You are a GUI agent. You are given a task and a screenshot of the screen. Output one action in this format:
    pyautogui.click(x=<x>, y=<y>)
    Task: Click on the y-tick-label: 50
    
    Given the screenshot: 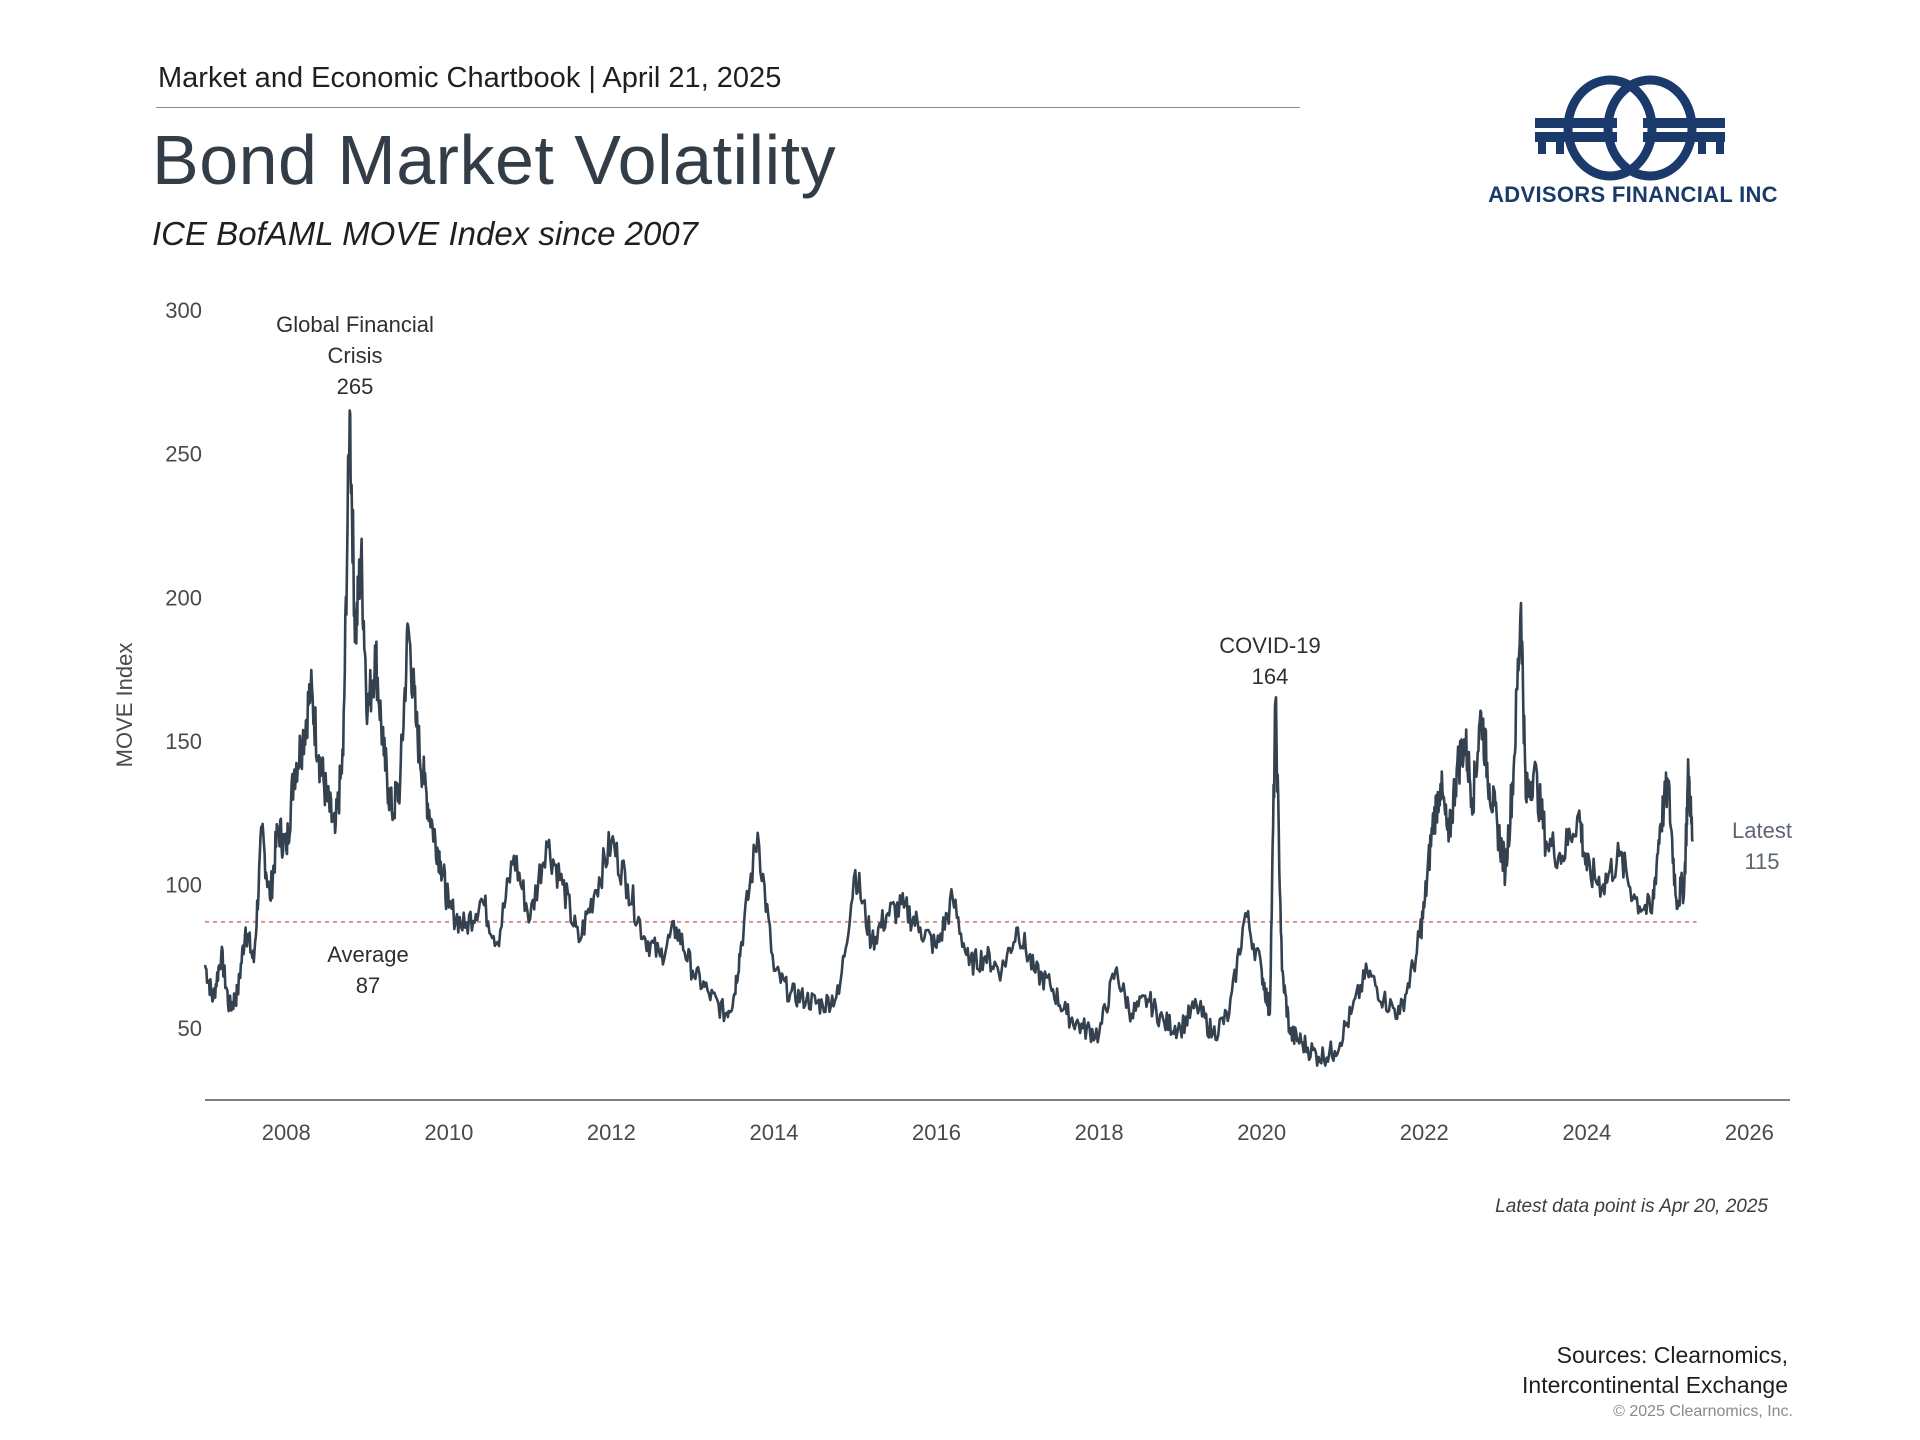 What is the action you would take?
    pyautogui.click(x=190, y=1028)
    